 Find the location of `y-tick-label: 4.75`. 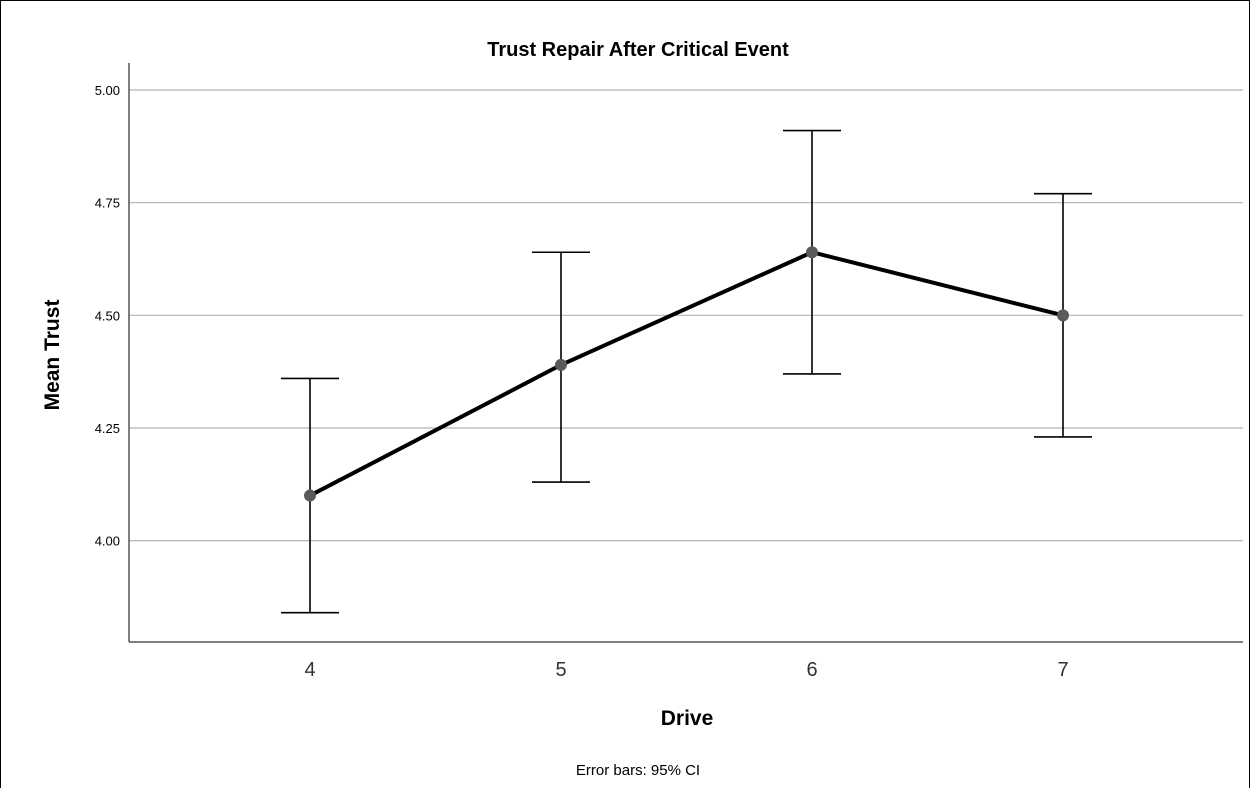

y-tick-label: 4.75 is located at coordinates (107, 203).